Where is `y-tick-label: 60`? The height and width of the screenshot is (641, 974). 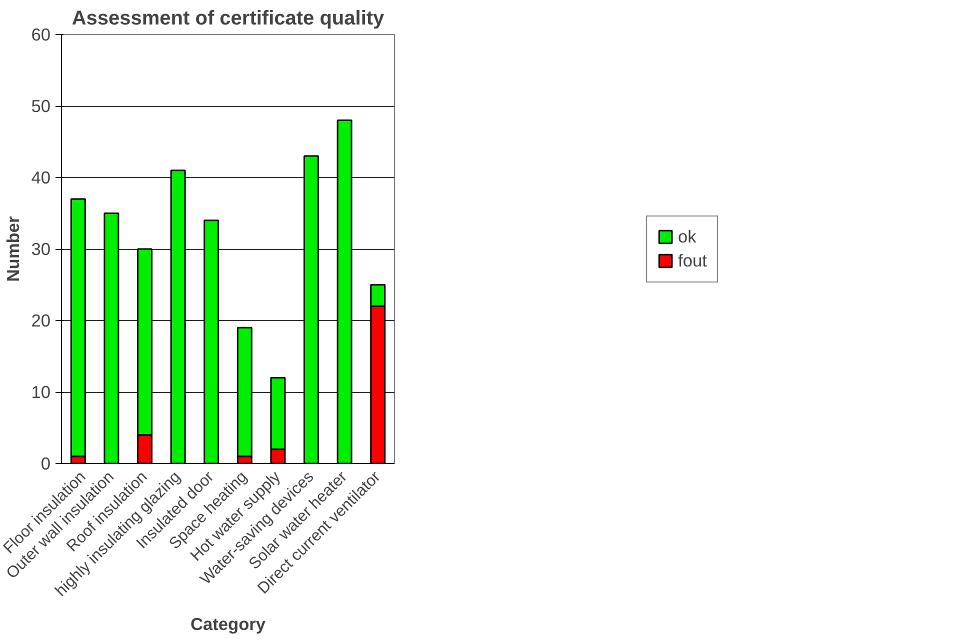 y-tick-label: 60 is located at coordinates (41, 34).